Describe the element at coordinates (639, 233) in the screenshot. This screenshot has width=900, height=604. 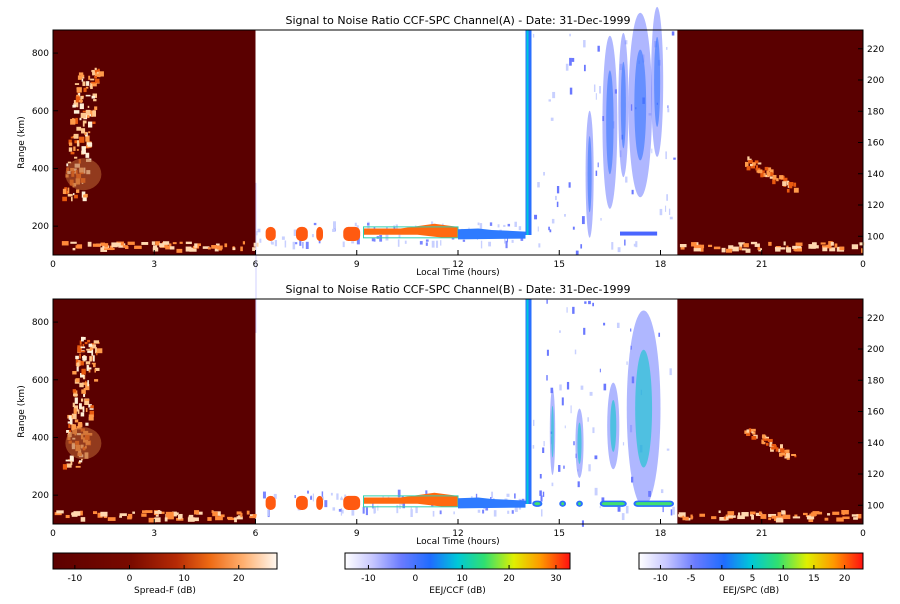
I see `spc-band` at that location.